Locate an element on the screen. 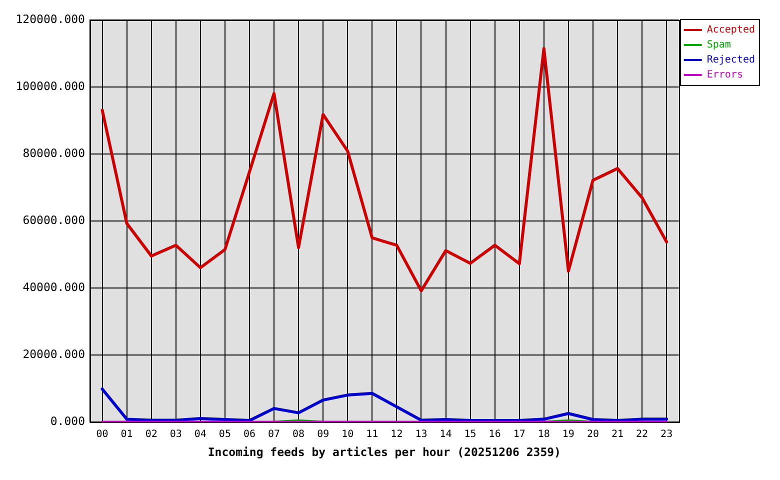 The height and width of the screenshot is (480, 780). x-tick-label: 13 is located at coordinates (421, 434).